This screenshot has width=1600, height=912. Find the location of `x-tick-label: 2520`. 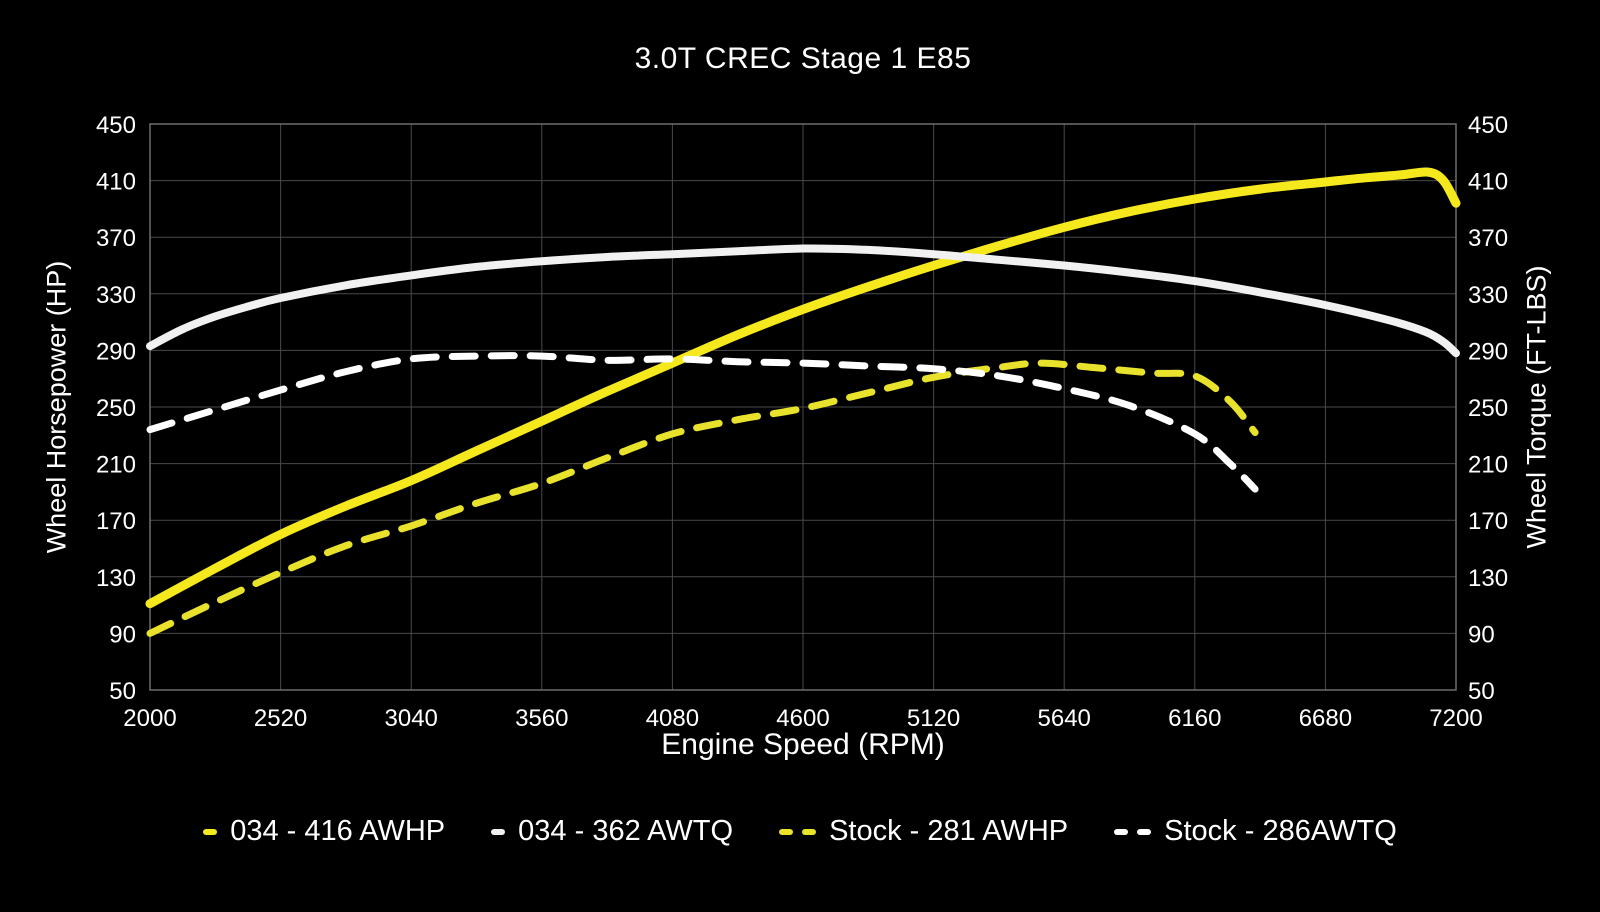

x-tick-label: 2520 is located at coordinates (280, 718).